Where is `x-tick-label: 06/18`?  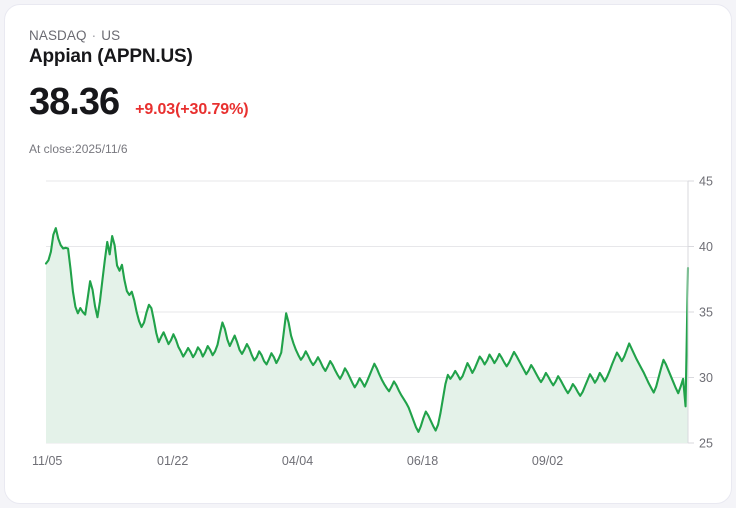 x-tick-label: 06/18 is located at coordinates (422, 461).